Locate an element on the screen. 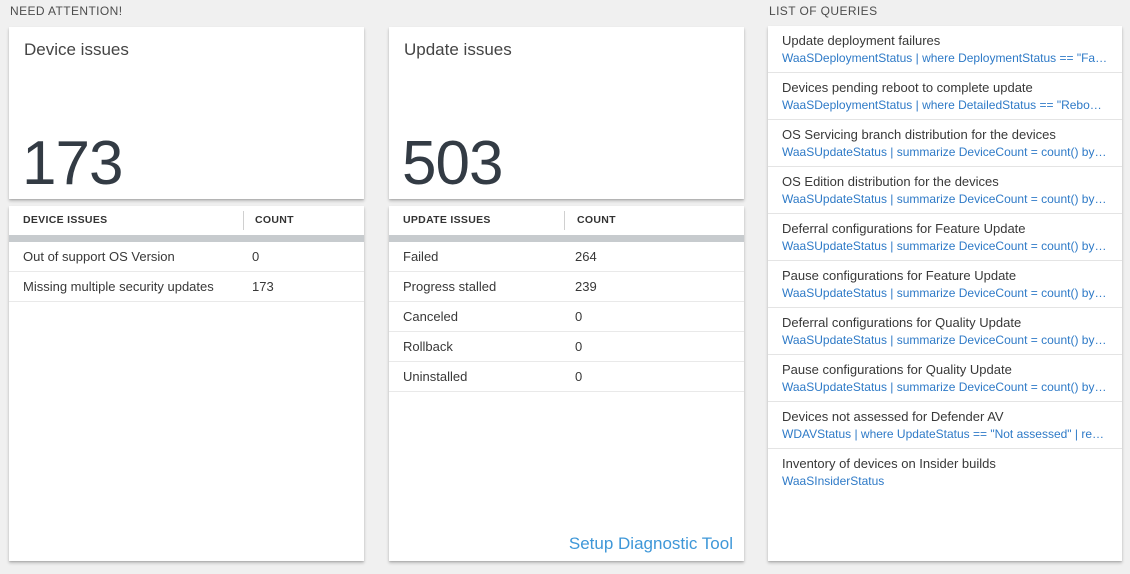 The image size is (1130, 574). row-label: Failed is located at coordinates (421, 256).